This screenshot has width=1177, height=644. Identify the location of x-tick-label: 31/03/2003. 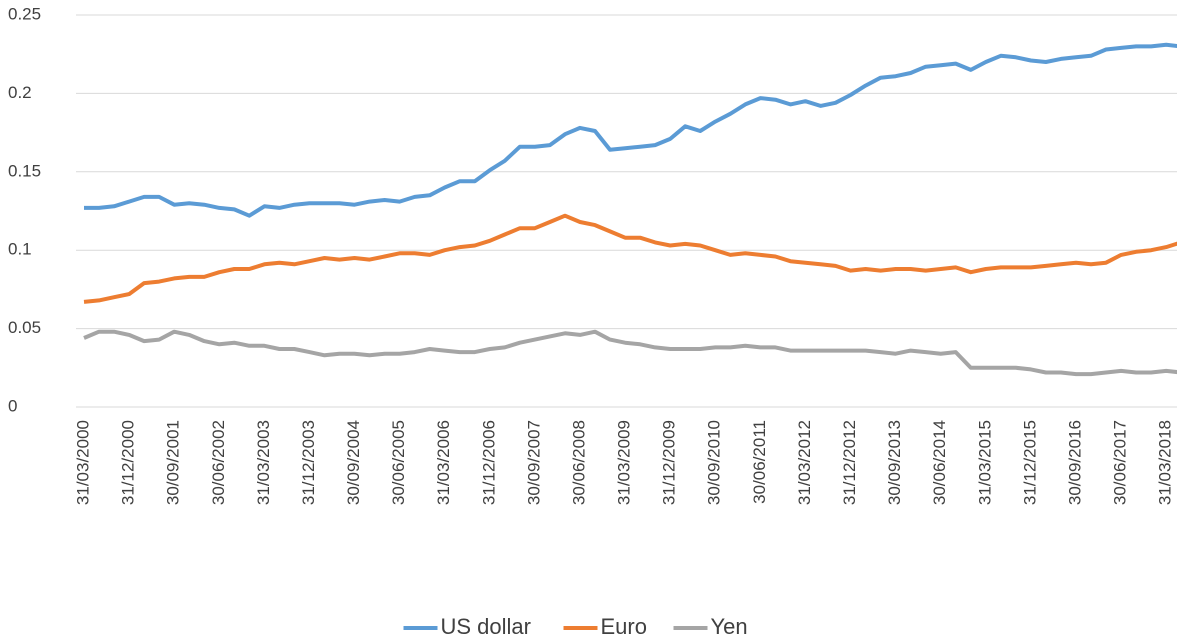
(263, 462).